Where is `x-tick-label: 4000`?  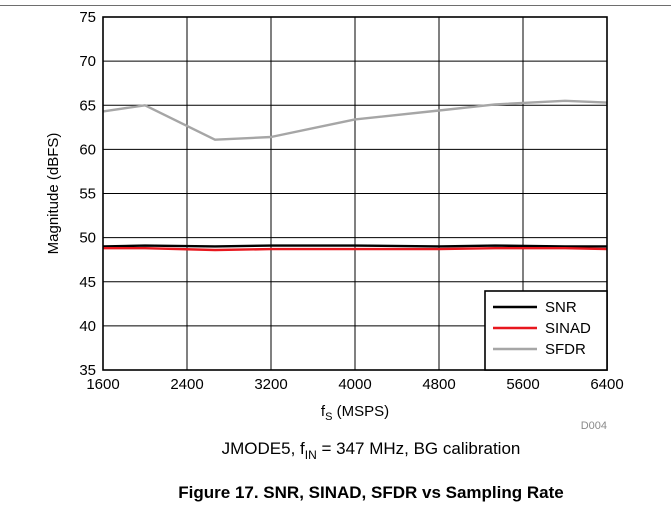
x-tick-label: 4000 is located at coordinates (354, 384).